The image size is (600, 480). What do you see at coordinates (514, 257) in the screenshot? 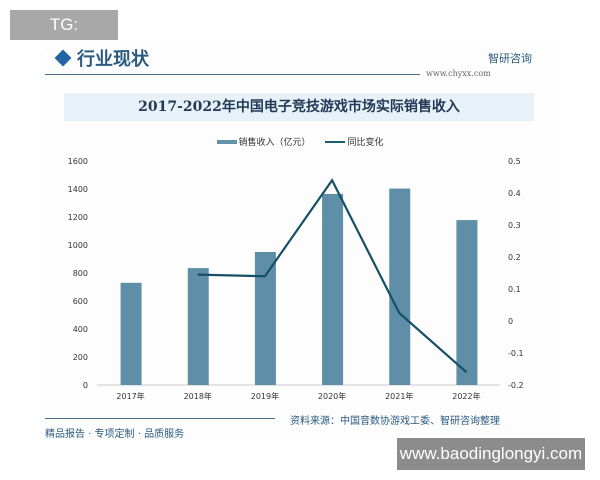
I see `y2-tick-label: 0.2` at bounding box center [514, 257].